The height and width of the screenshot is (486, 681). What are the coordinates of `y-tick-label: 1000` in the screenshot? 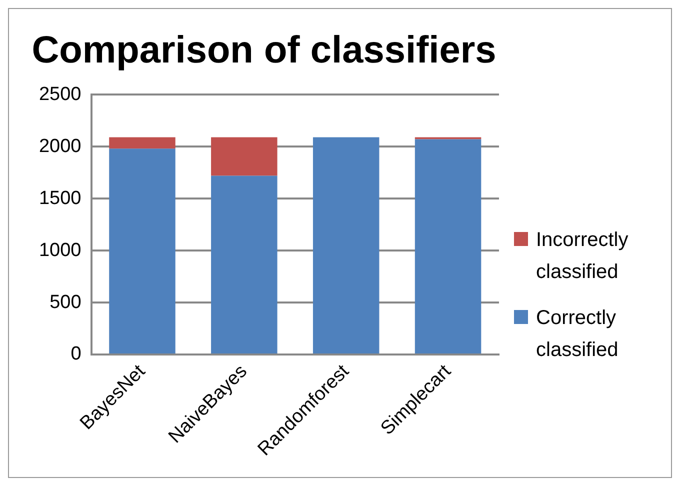 It's located at (60, 250).